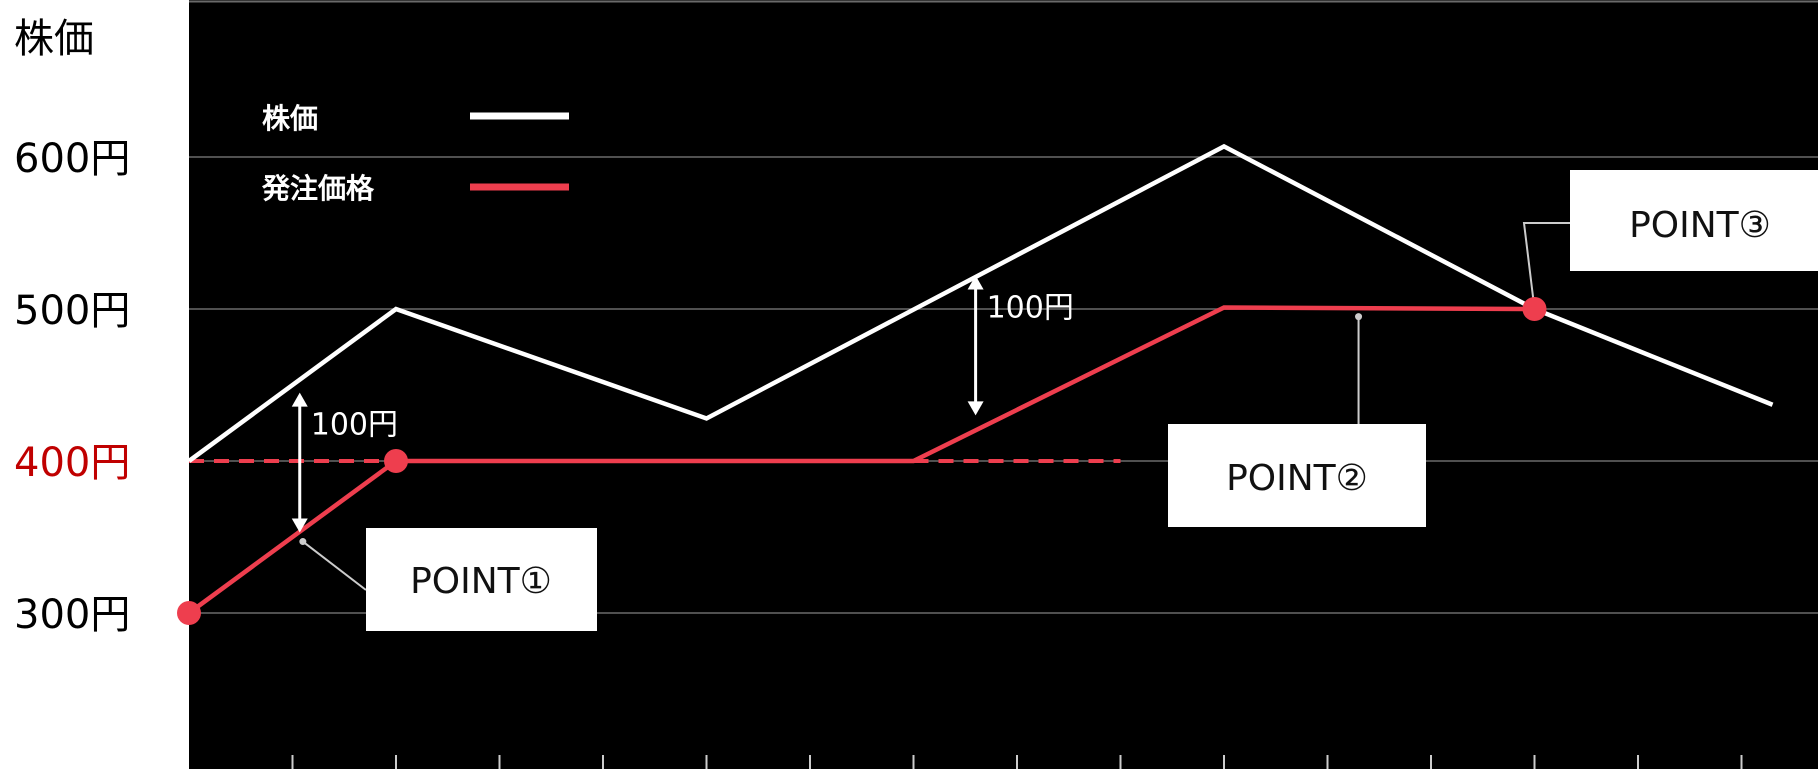 Image resolution: width=1818 pixels, height=769 pixels. I want to click on legend-label-order: 発注価格, so click(318, 188).